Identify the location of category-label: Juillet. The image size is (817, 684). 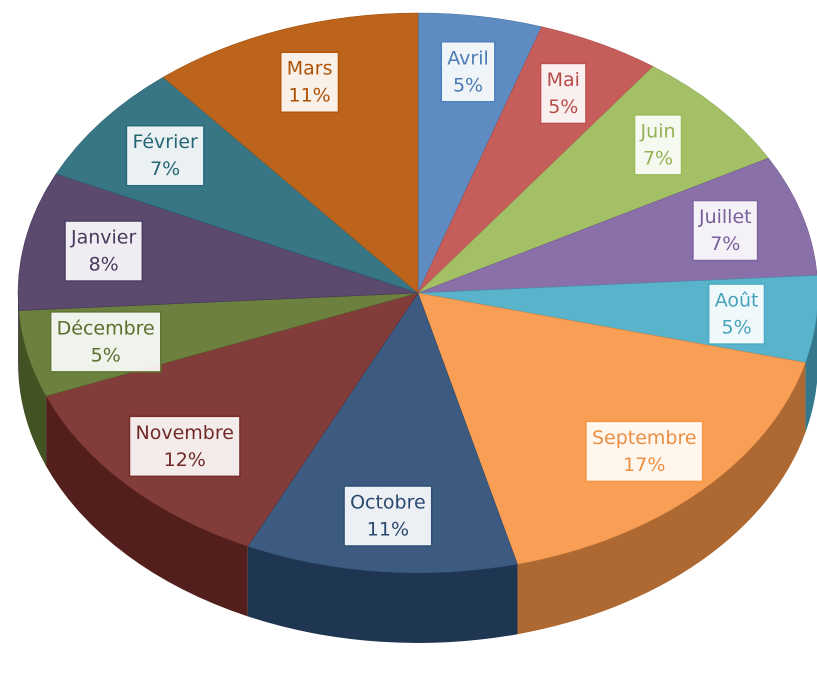
(725, 217).